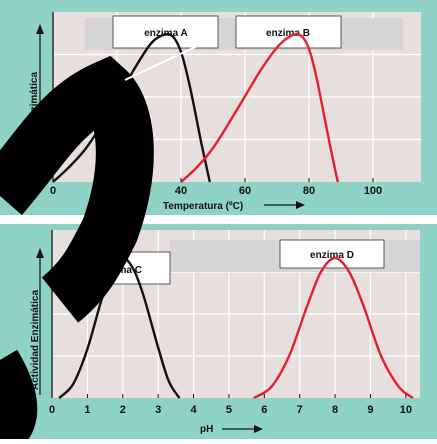 Image resolution: width=437 pixels, height=444 pixels. What do you see at coordinates (35, 340) in the screenshot?
I see `y-axis-title: Actividad Enzimática` at bounding box center [35, 340].